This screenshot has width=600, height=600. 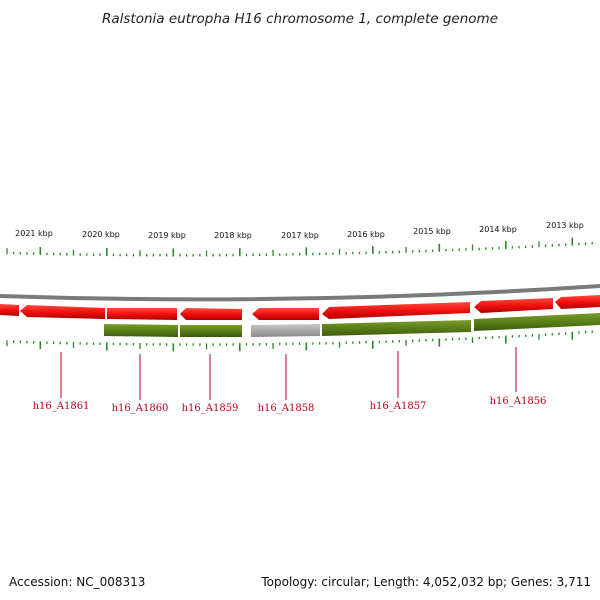 I want to click on kbp-label: 2019 kbp, so click(x=167, y=235).